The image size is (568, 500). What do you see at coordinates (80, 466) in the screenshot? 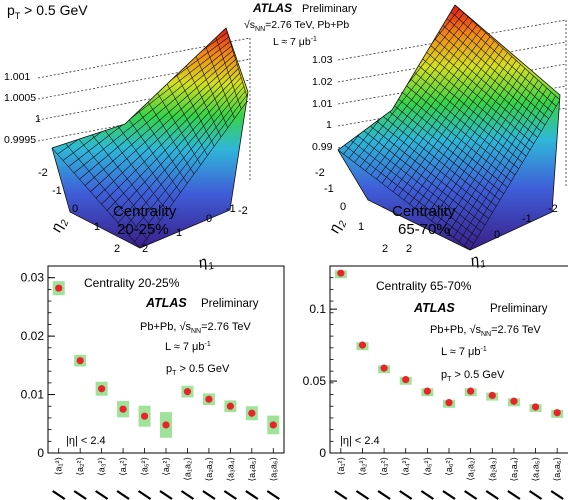
I see `x-tick-label: ⟨a₂²⟩` at bounding box center [80, 466].